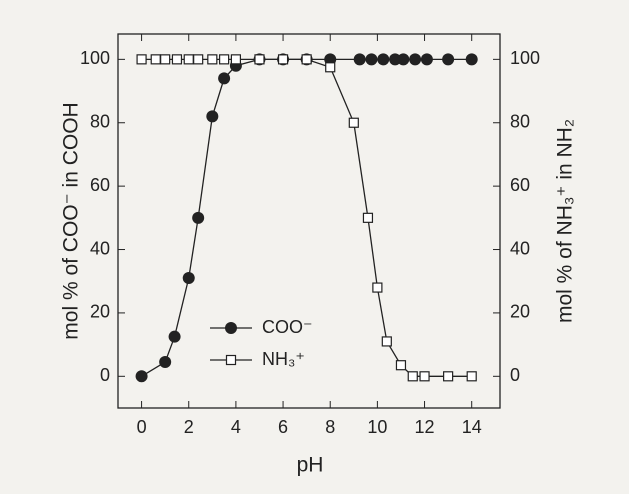 The width and height of the screenshot is (629, 494). Describe the element at coordinates (330, 427) in the screenshot. I see `x-tick-label: 8` at that location.